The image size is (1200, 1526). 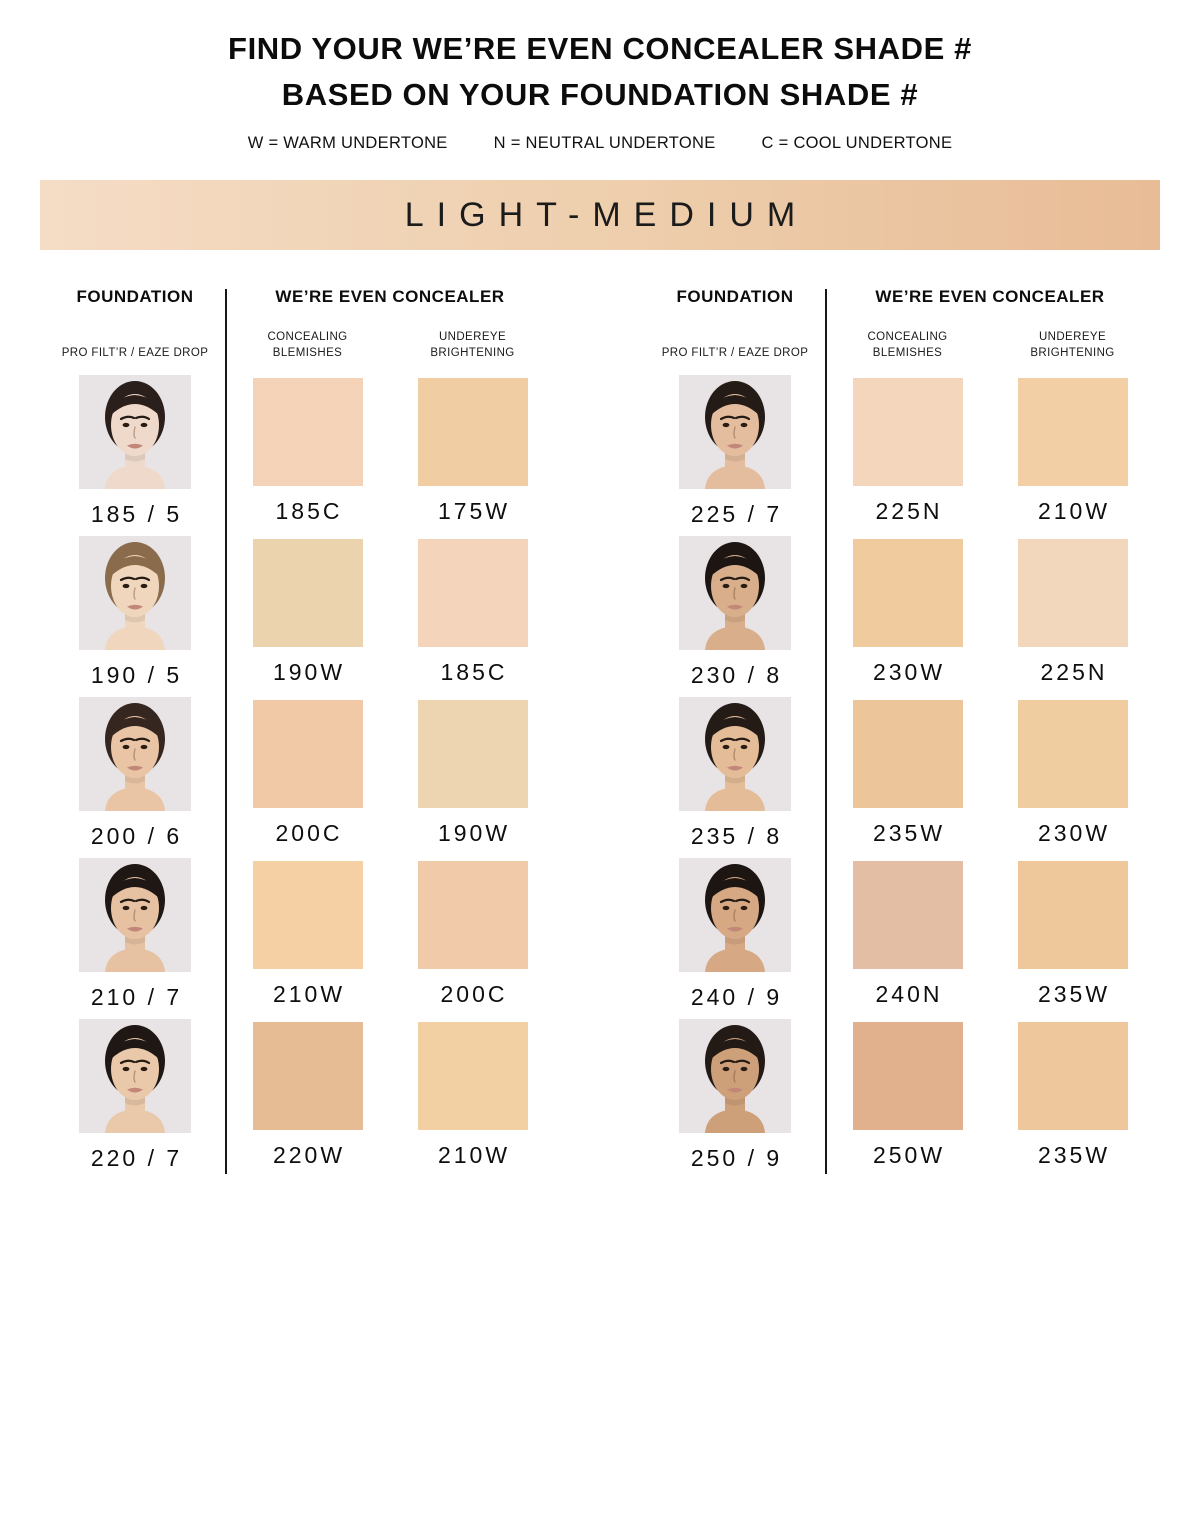 I want to click on blemish-cell: 250W, so click(x=907, y=1099).